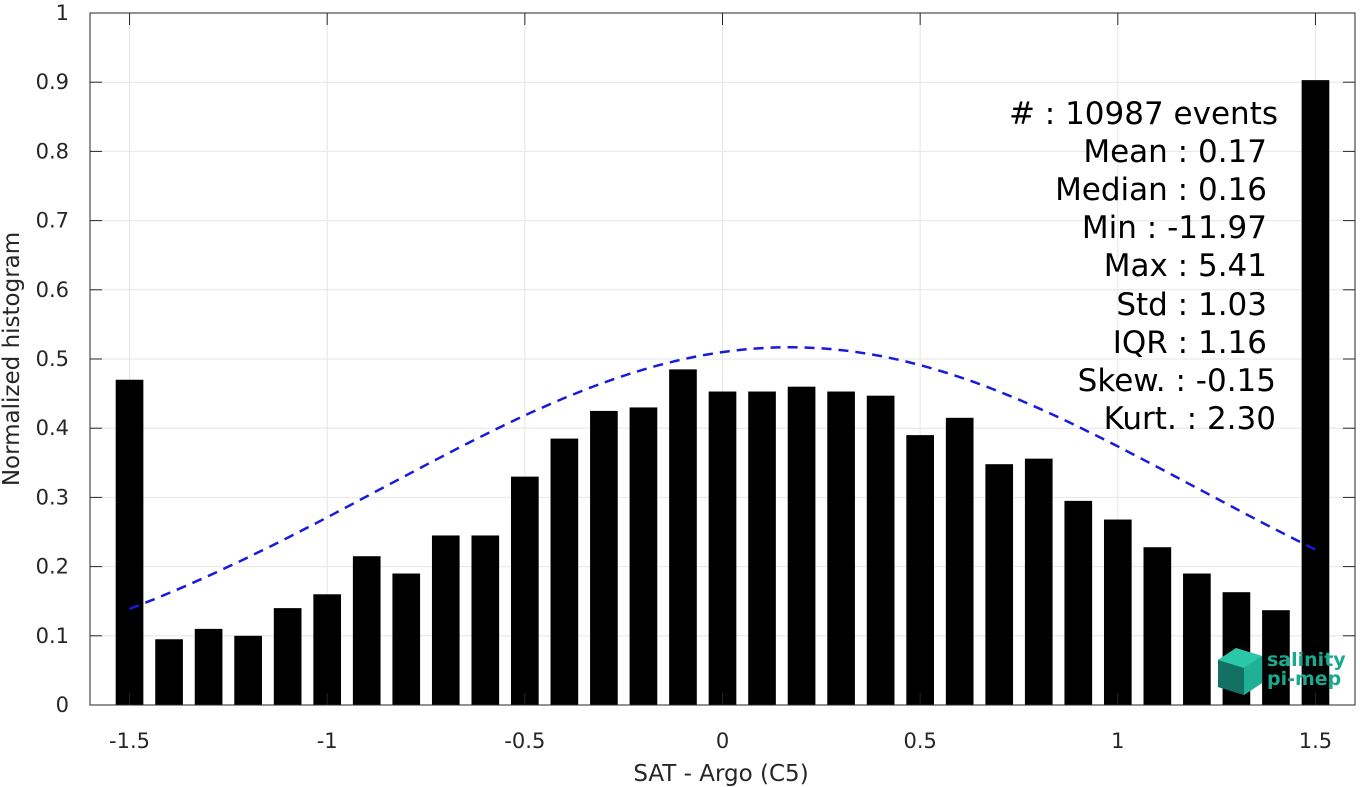 This screenshot has height=787, width=1367. I want to click on logo-text-salinity: salinity, so click(1306, 660).